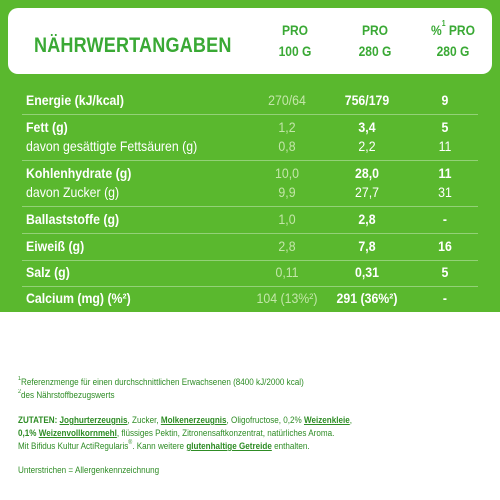  I want to click on value-per-280g: 0,31, so click(367, 272).